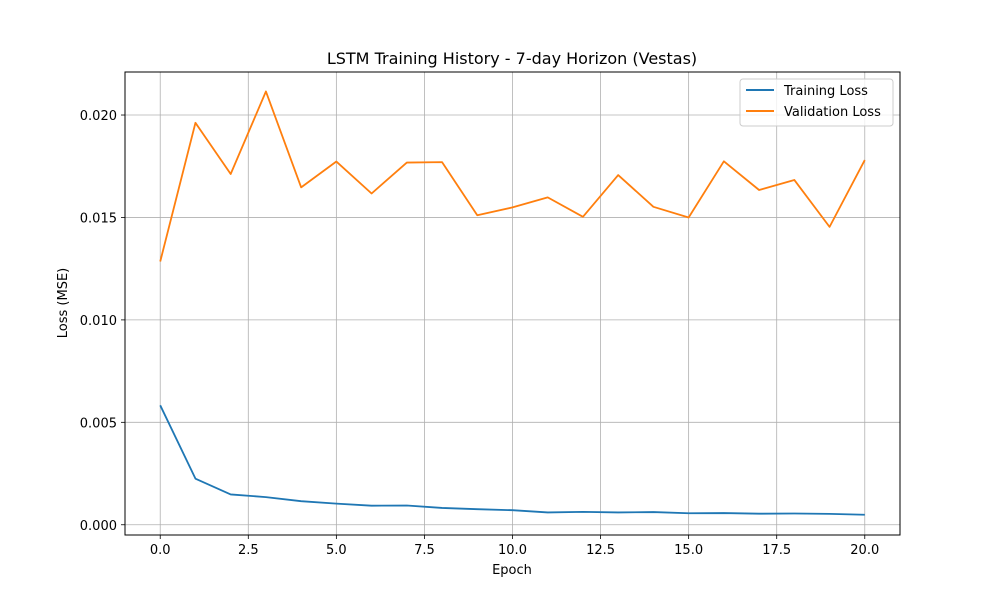 This screenshot has height=604, width=1000. I want to click on x-tick-label: 0.0, so click(160, 550).